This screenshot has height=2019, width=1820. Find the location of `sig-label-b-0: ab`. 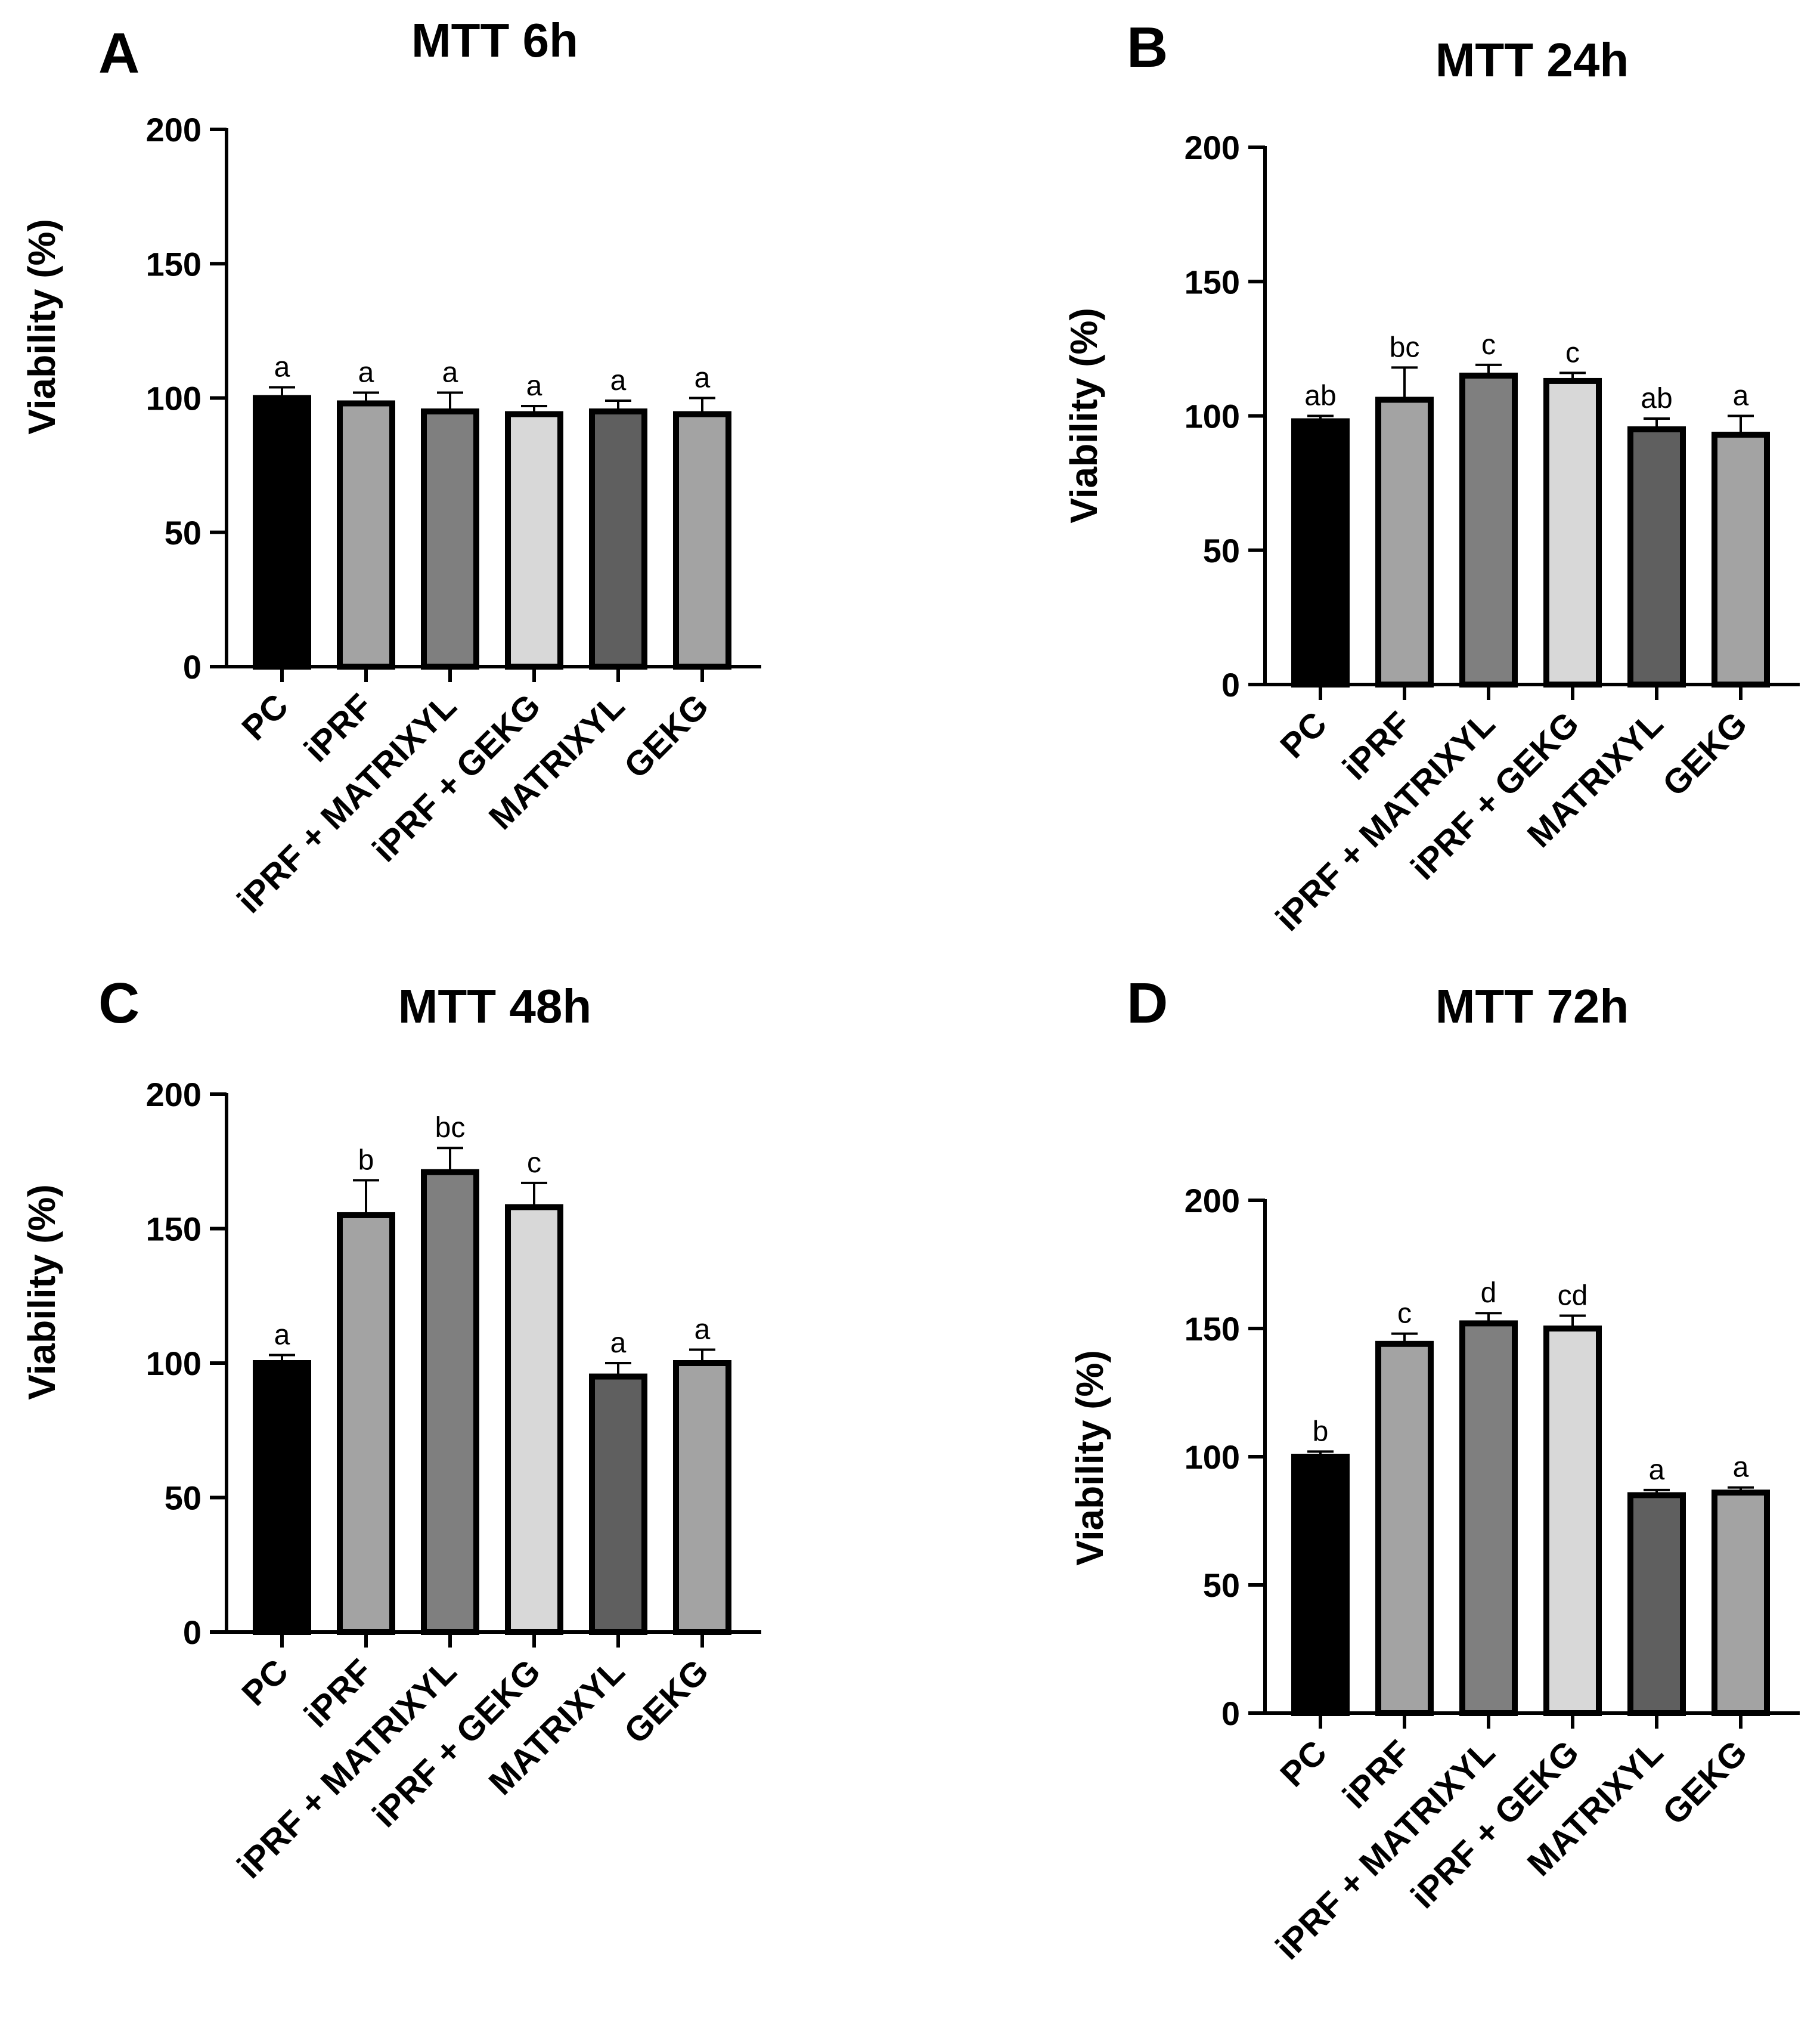

sig-label-b-0: ab is located at coordinates (1320, 396).